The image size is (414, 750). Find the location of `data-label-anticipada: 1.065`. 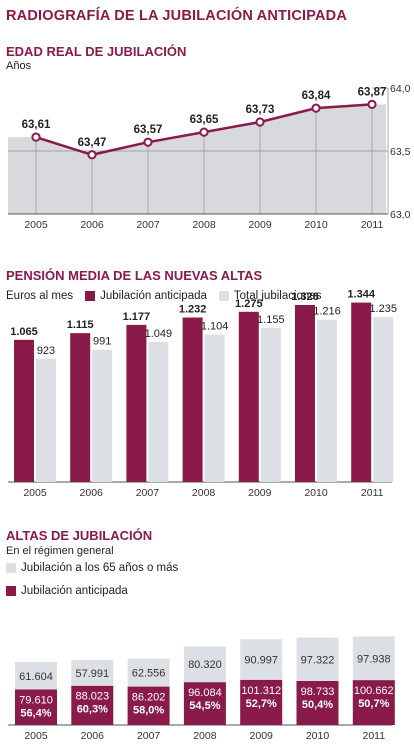

data-label-anticipada: 1.065 is located at coordinates (24, 332).